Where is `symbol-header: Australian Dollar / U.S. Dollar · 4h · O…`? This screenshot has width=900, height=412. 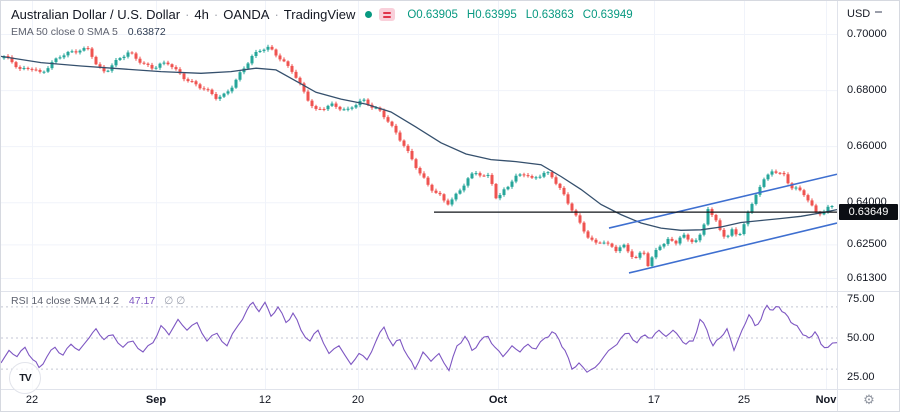
symbol-header: Australian Dollar / U.S. Dollar · 4h · O… is located at coordinates (322, 14).